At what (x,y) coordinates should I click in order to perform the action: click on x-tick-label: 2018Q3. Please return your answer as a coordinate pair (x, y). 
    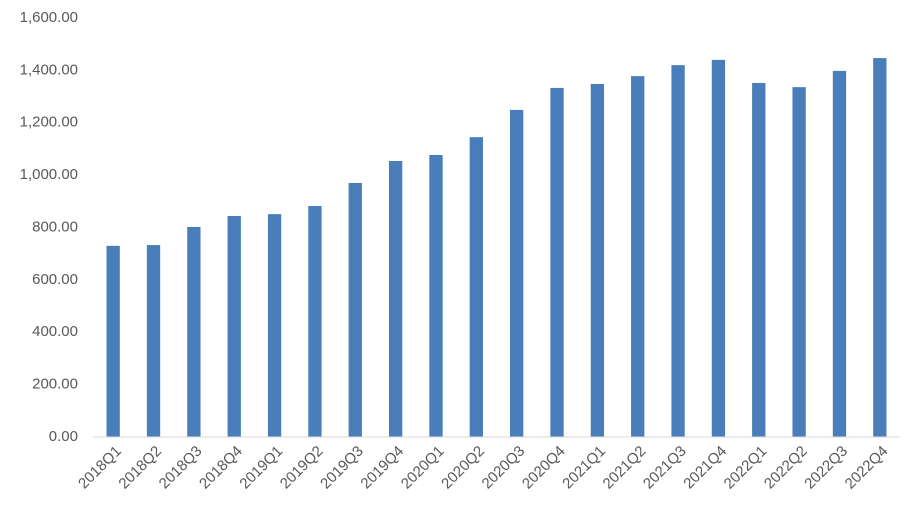
    Looking at the image, I should click on (181, 468).